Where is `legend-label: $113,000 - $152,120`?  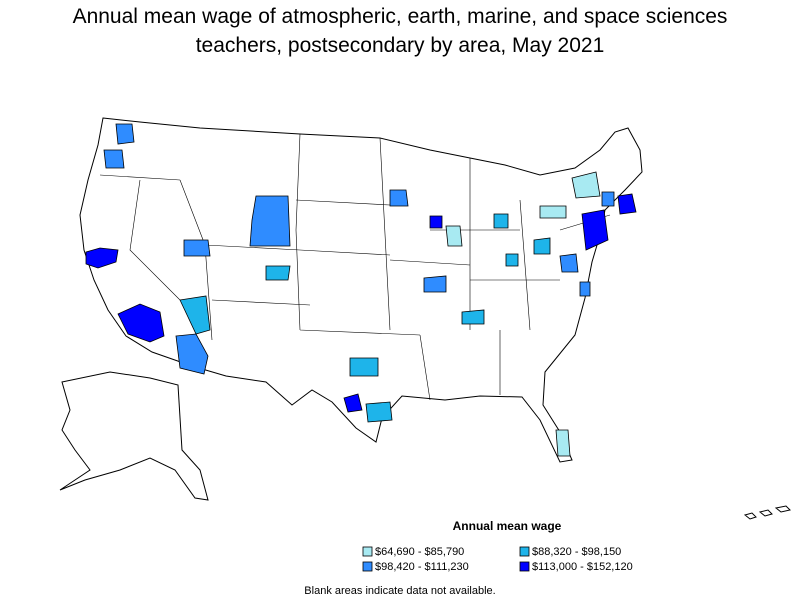
legend-label: $113,000 - $152,120 is located at coordinates (582, 567).